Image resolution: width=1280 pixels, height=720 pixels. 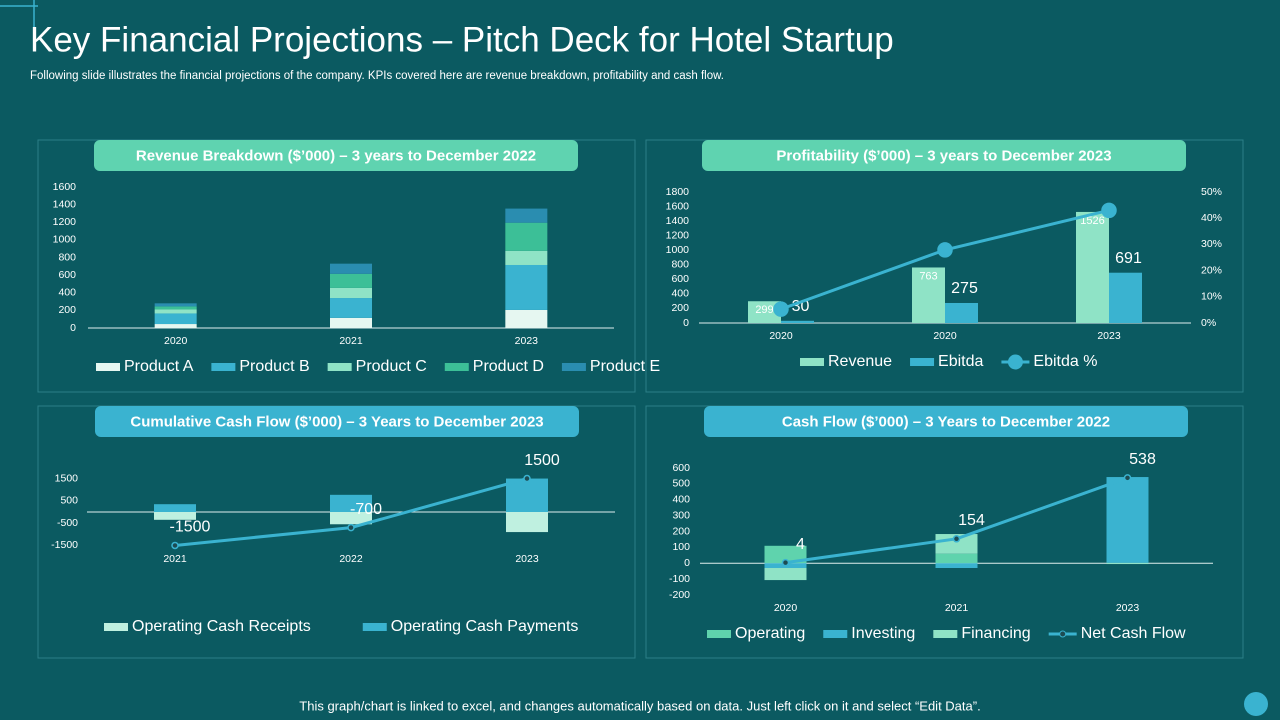 I want to click on y2-tick-label: 20%, so click(x=1211, y=270).